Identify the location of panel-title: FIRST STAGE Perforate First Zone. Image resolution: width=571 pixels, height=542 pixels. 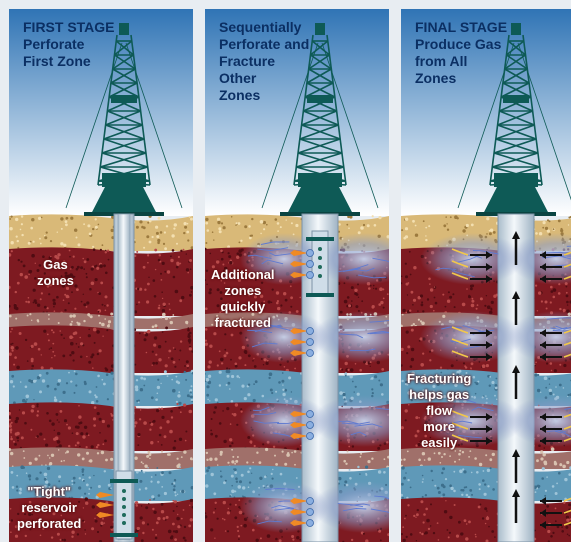
(69, 44).